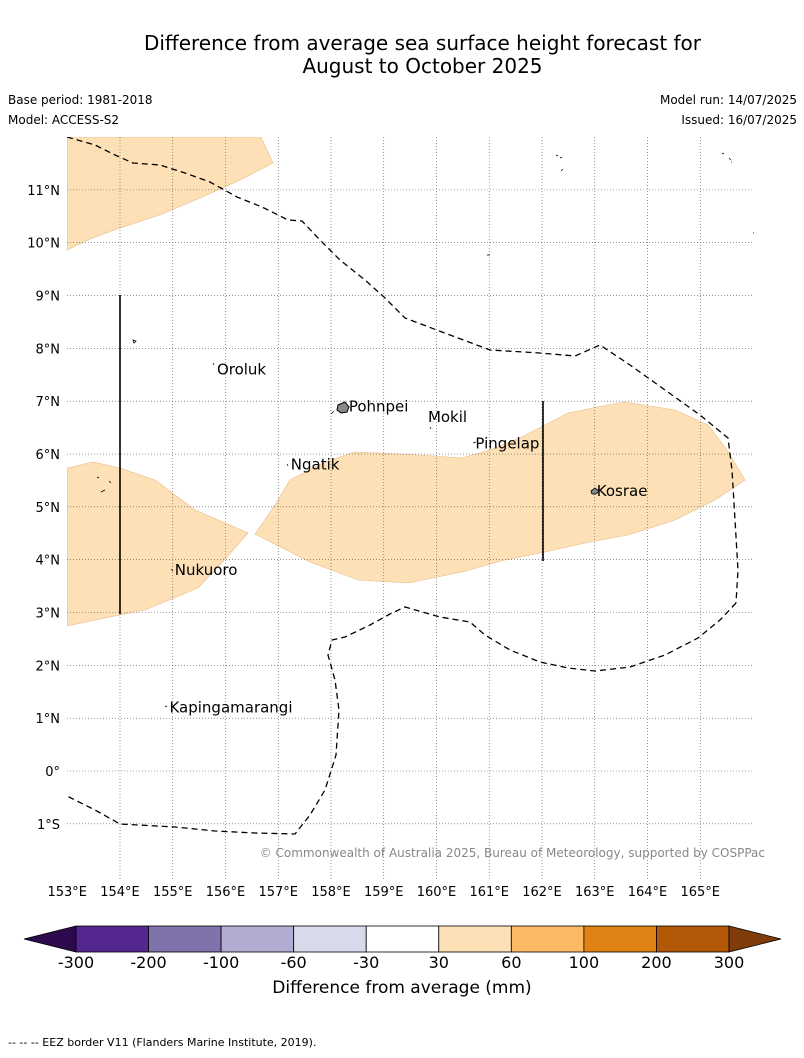 The height and width of the screenshot is (1058, 804). Describe the element at coordinates (447, 417) in the screenshot. I see `place-label-mokil: Mokil` at that location.